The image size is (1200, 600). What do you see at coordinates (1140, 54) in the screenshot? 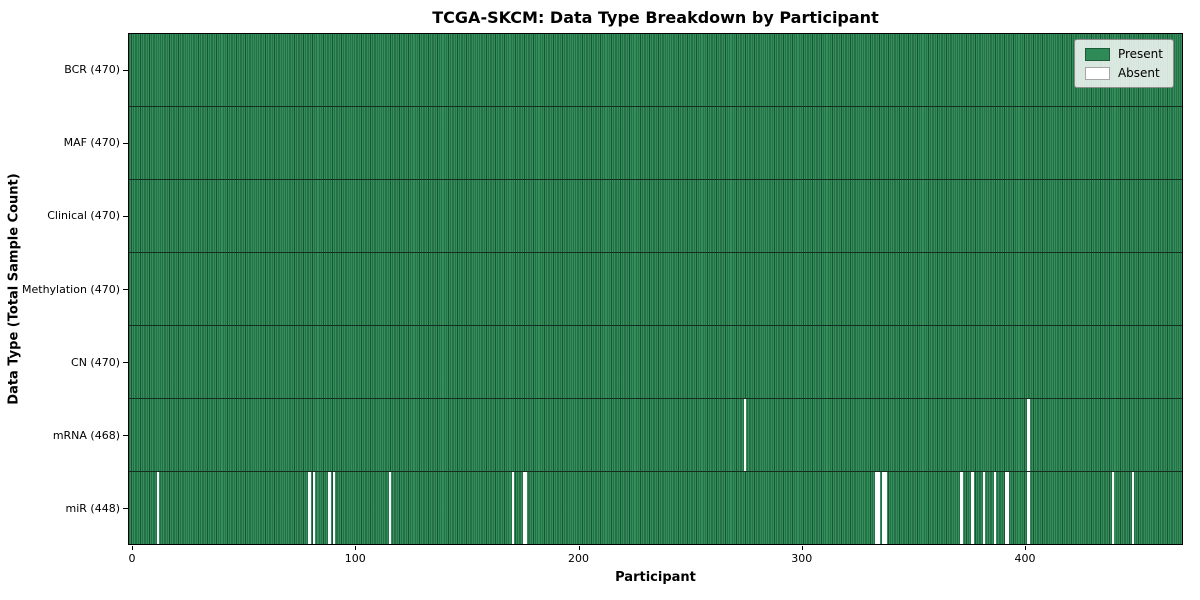
I see `legend-label-present: Present` at bounding box center [1140, 54].